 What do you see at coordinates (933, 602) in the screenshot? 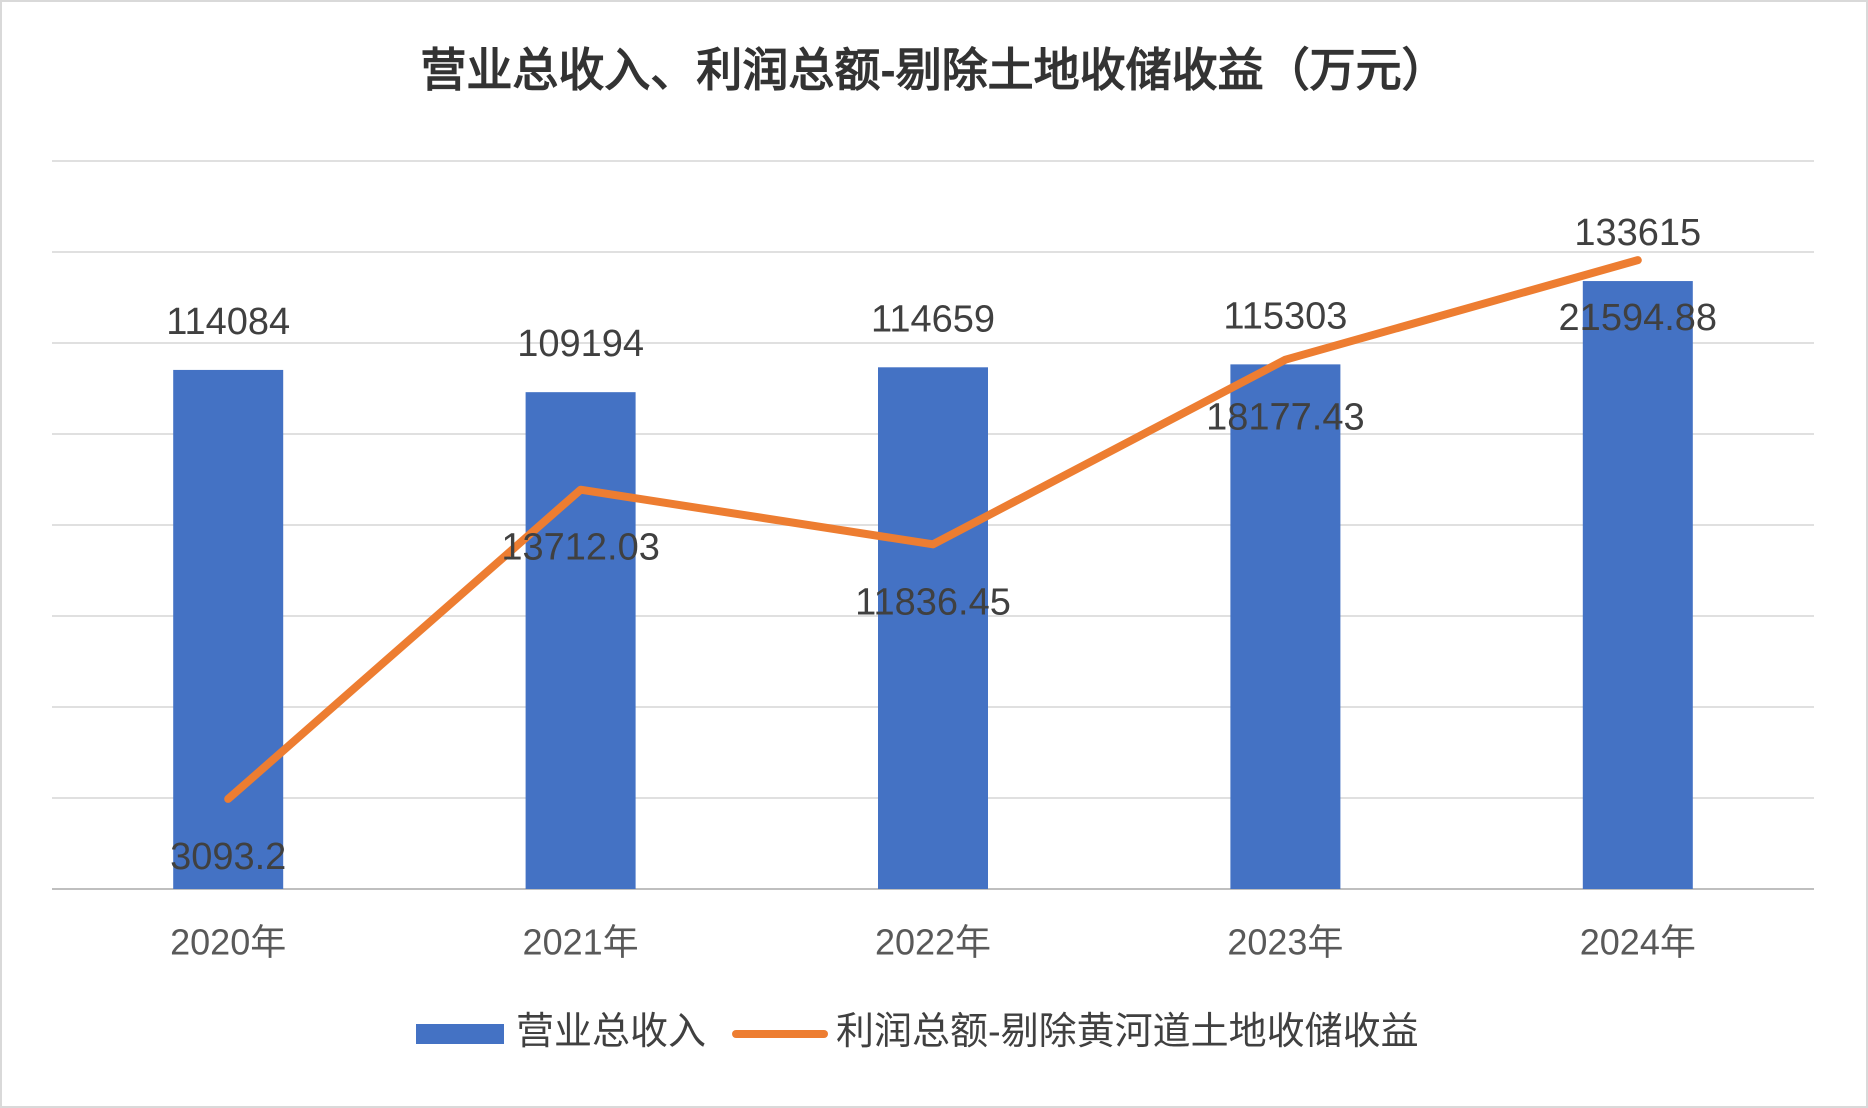
I see `data-label: 11836.45` at bounding box center [933, 602].